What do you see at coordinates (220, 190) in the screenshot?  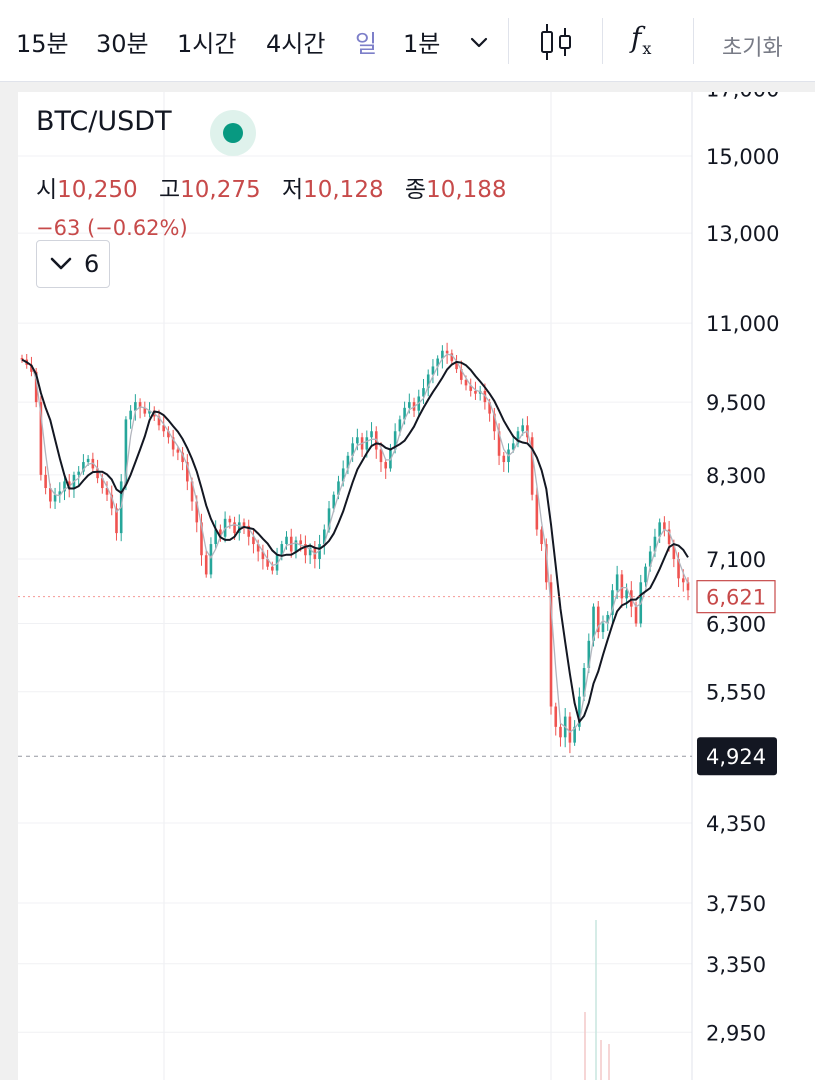 I see `high-value: 10,275` at bounding box center [220, 190].